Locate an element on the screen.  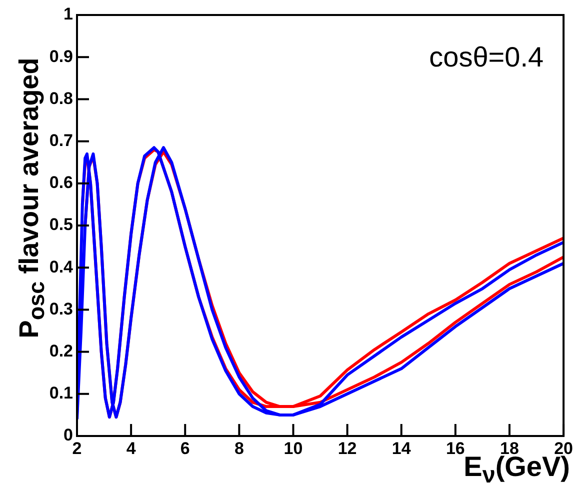
y-tick-label: 0.3 is located at coordinates (61, 308).